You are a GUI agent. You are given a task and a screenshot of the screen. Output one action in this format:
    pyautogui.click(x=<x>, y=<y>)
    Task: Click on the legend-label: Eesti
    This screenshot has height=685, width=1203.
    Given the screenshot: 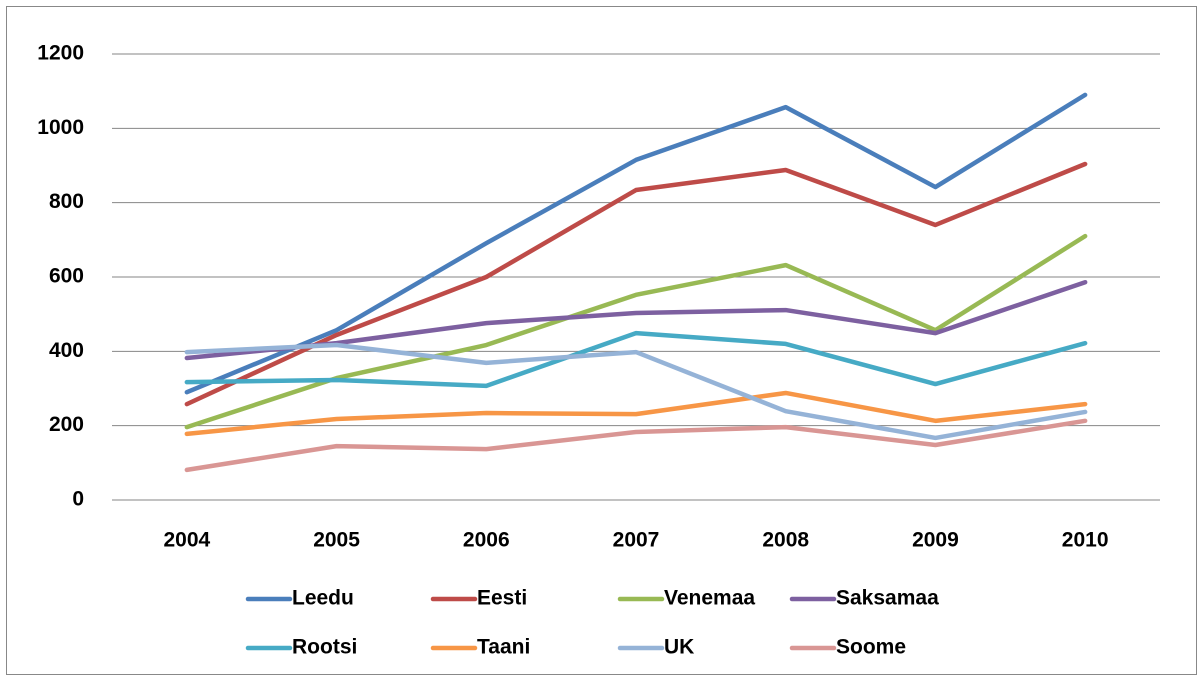 What is the action you would take?
    pyautogui.click(x=502, y=598)
    